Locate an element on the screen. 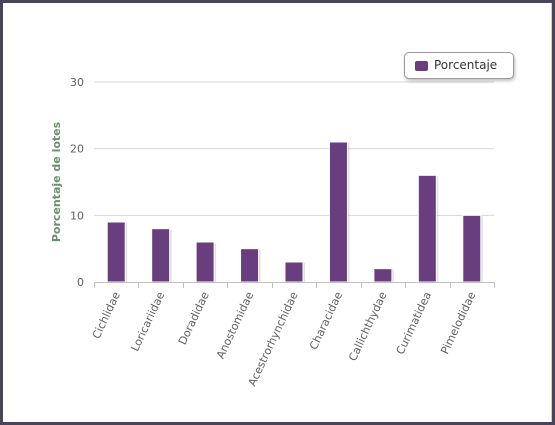 Image resolution: width=555 pixels, height=425 pixels. x-tick-label: Pimelodidae is located at coordinates (458, 323).